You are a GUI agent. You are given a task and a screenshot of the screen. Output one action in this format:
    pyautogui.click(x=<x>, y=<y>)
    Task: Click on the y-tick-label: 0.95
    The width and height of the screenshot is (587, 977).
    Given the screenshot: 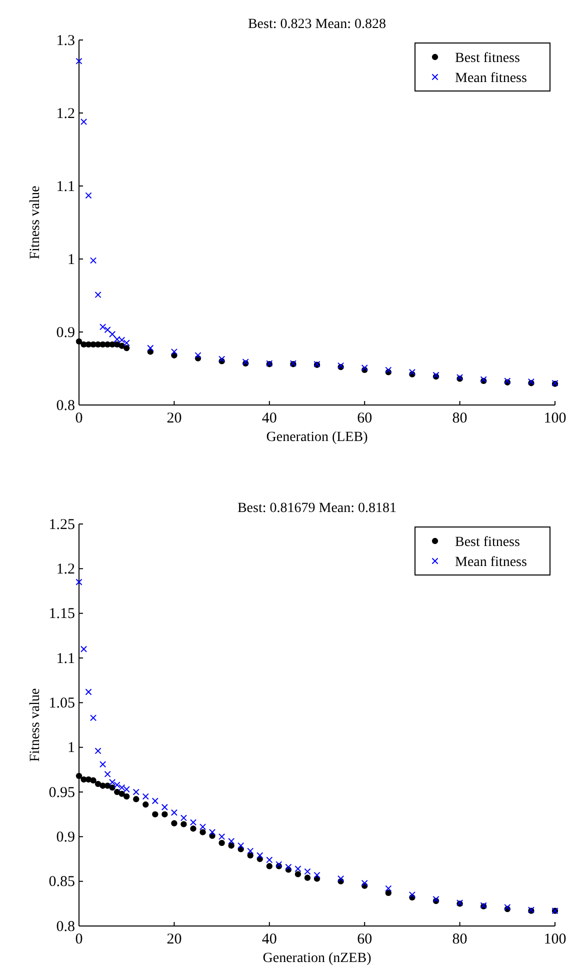 What is the action you would take?
    pyautogui.click(x=61, y=792)
    